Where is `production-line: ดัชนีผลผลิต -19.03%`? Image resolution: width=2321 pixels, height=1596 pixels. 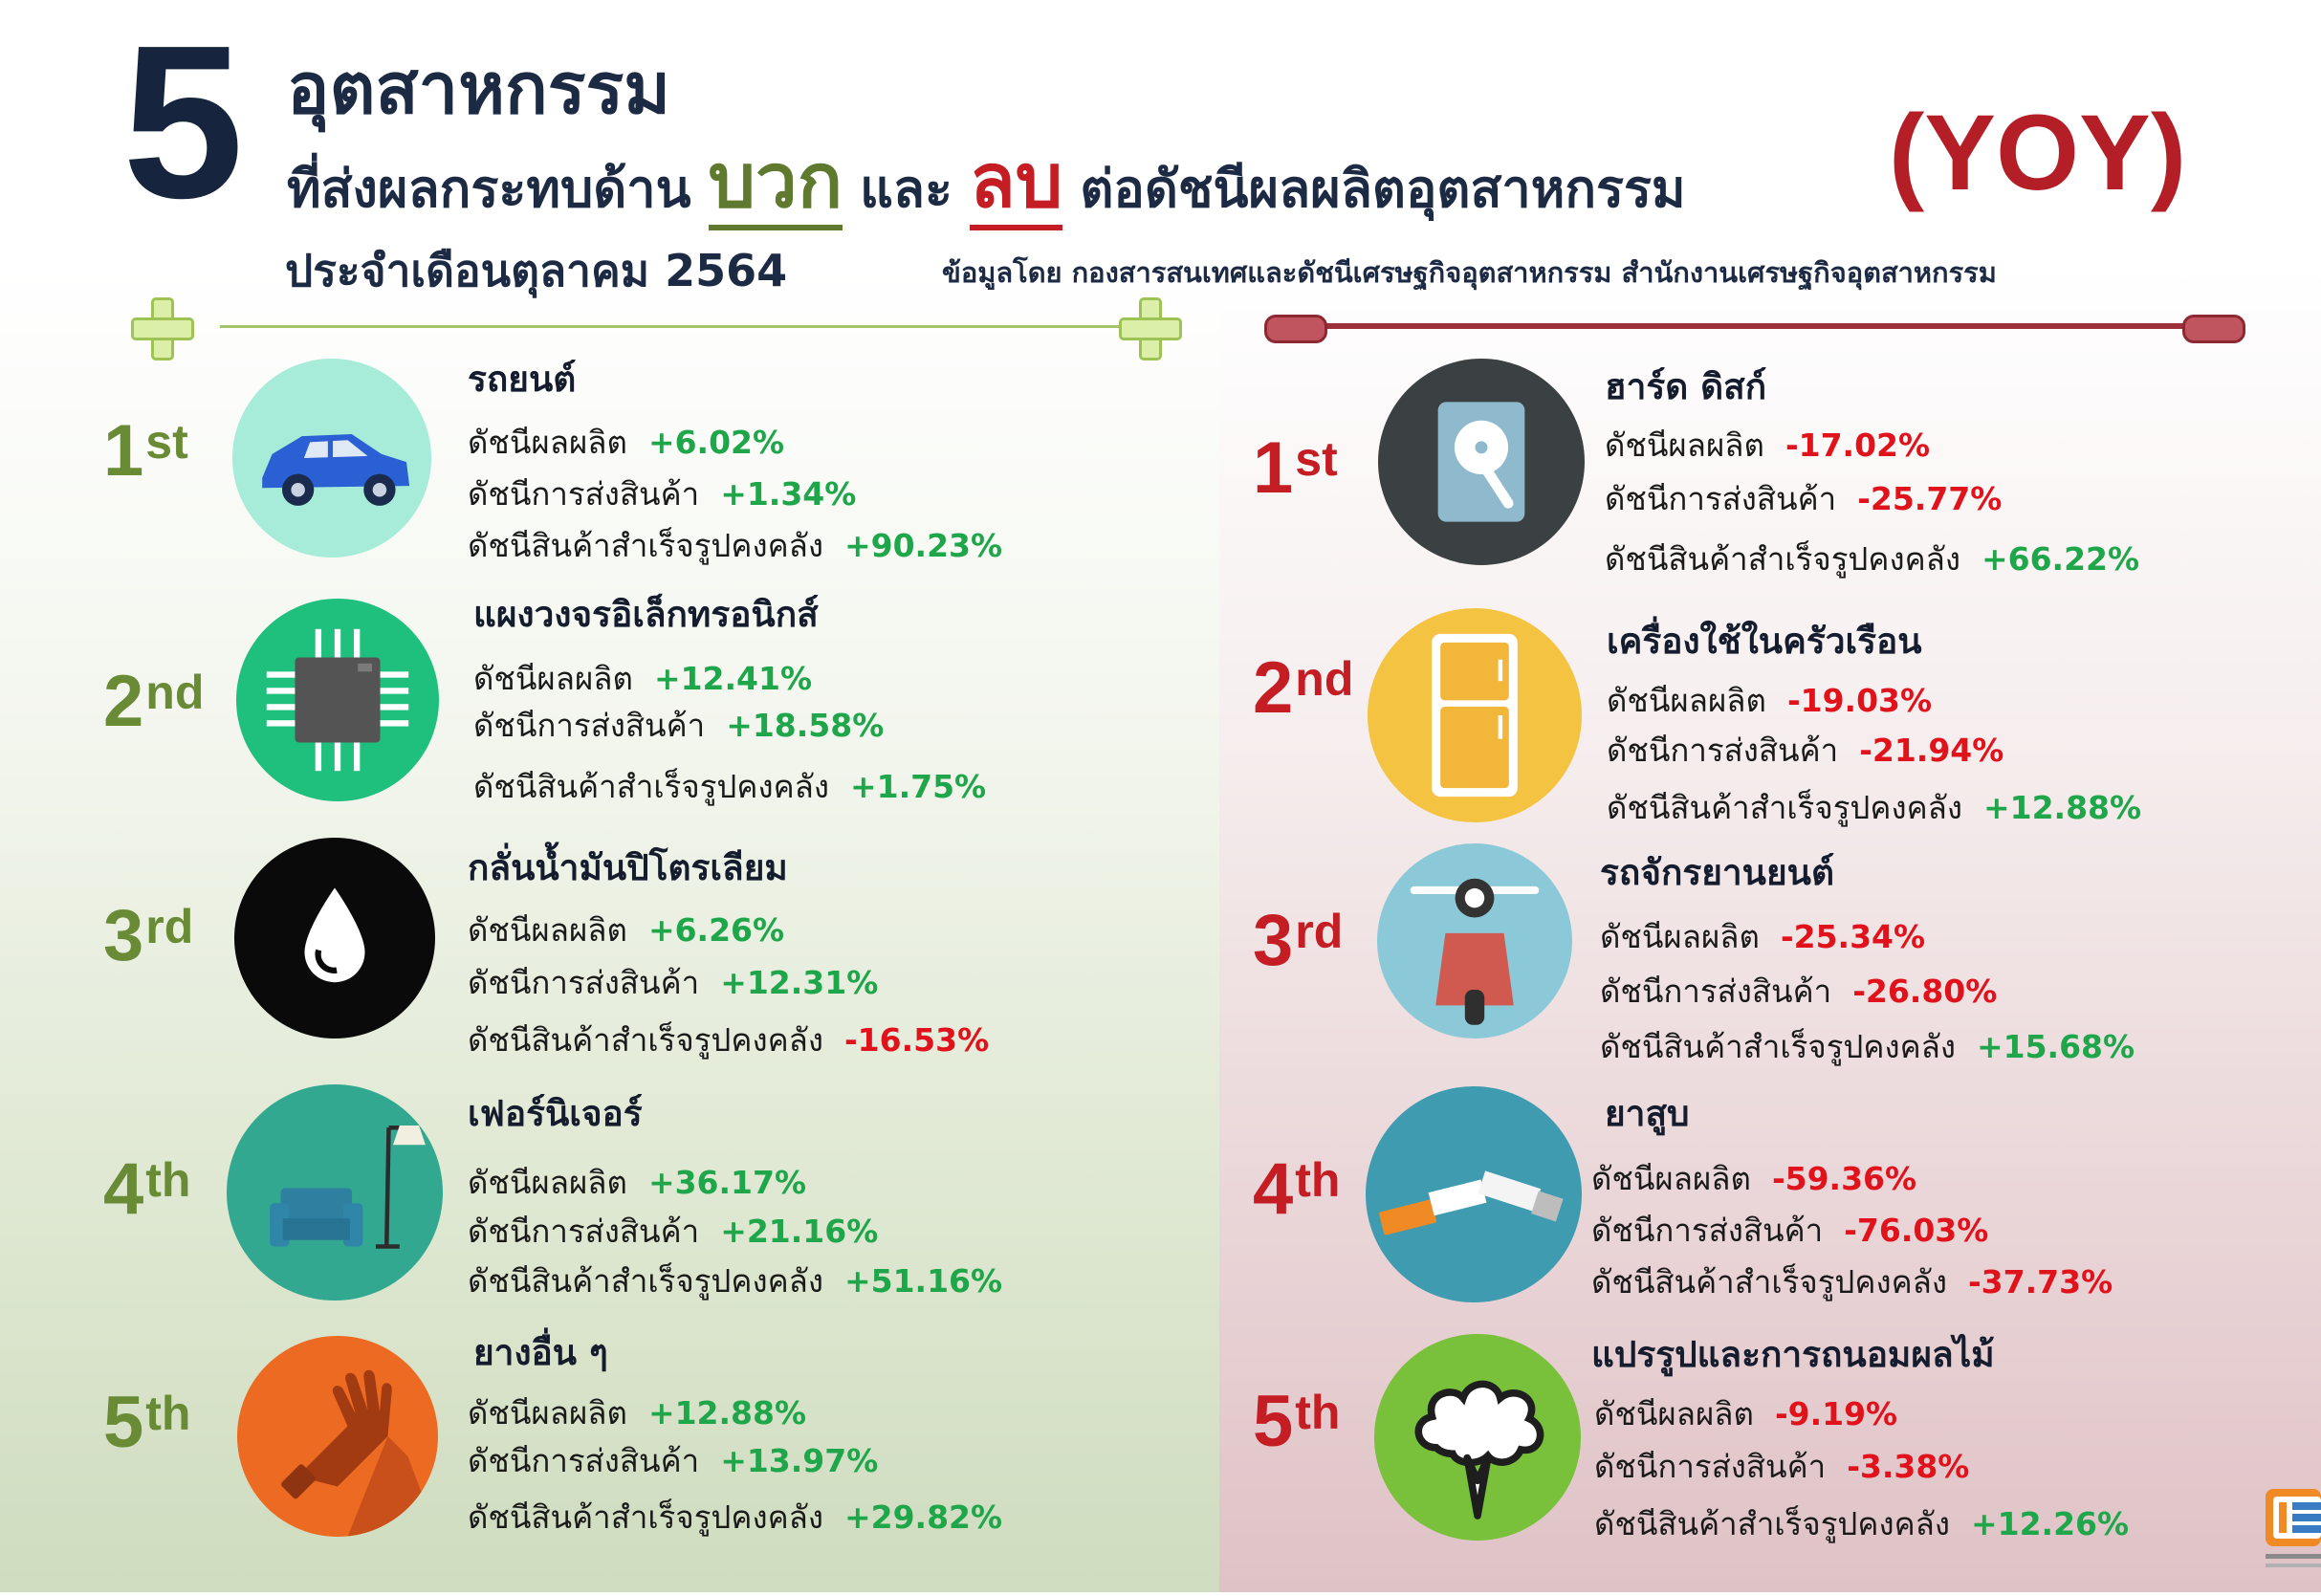 production-line: ดัชนีผลผลิต -19.03% is located at coordinates (1770, 701).